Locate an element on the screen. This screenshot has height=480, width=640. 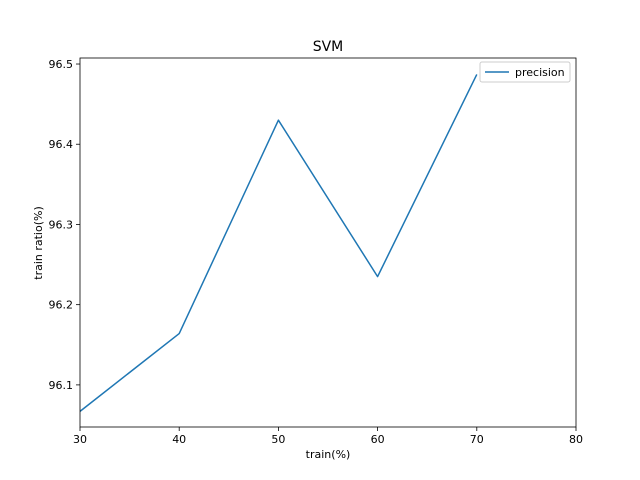
legend-label: precision is located at coordinates (540, 72).